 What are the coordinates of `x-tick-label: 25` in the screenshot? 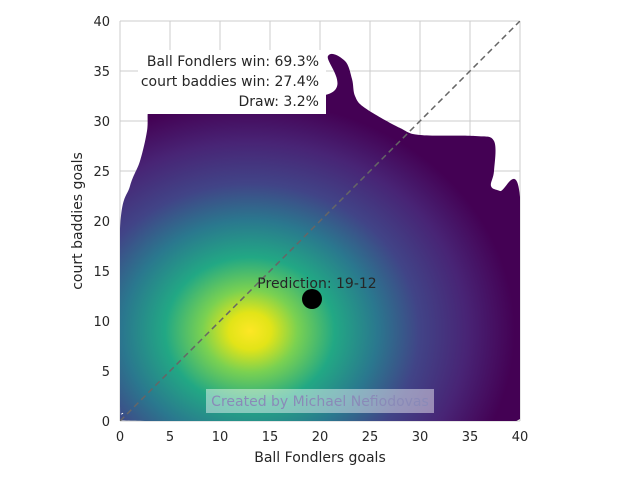 It's located at (370, 437).